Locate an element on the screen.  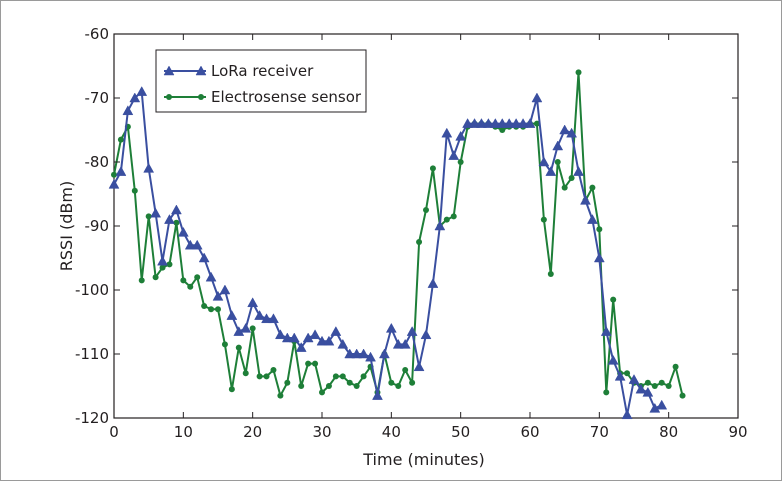
legend-box is located at coordinates (261, 81).